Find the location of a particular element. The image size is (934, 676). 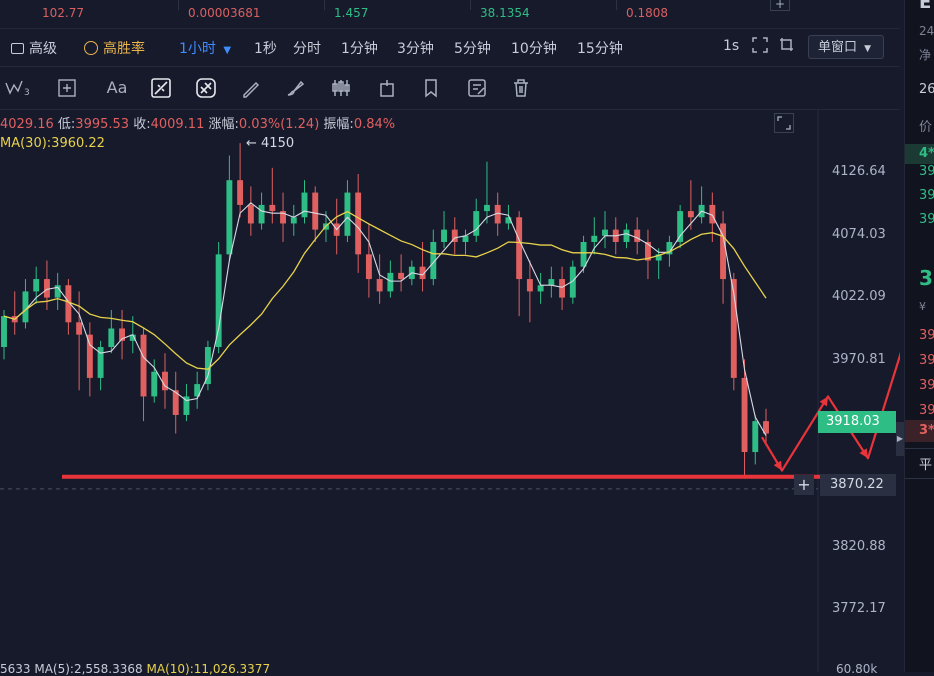

pencil-tool-icon is located at coordinates (251, 88).